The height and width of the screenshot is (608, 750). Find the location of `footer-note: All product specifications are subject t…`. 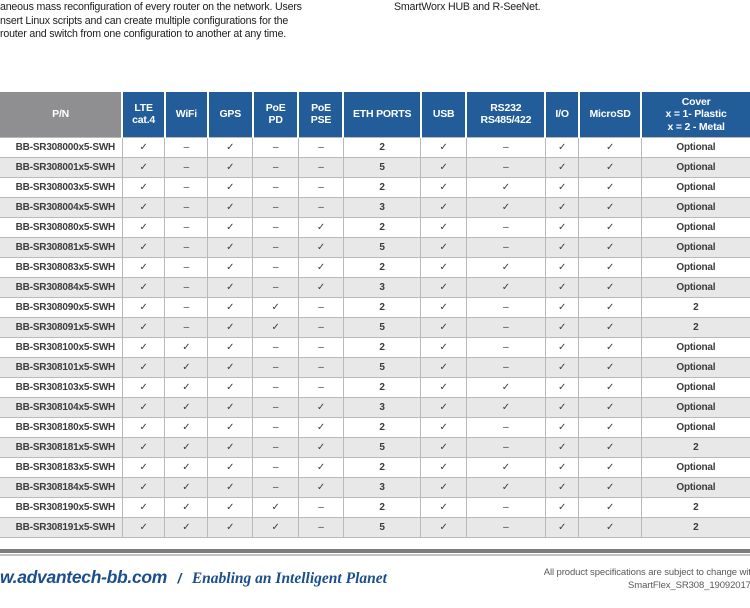

footer-note: All product specifications are subject t… is located at coordinates (647, 579).